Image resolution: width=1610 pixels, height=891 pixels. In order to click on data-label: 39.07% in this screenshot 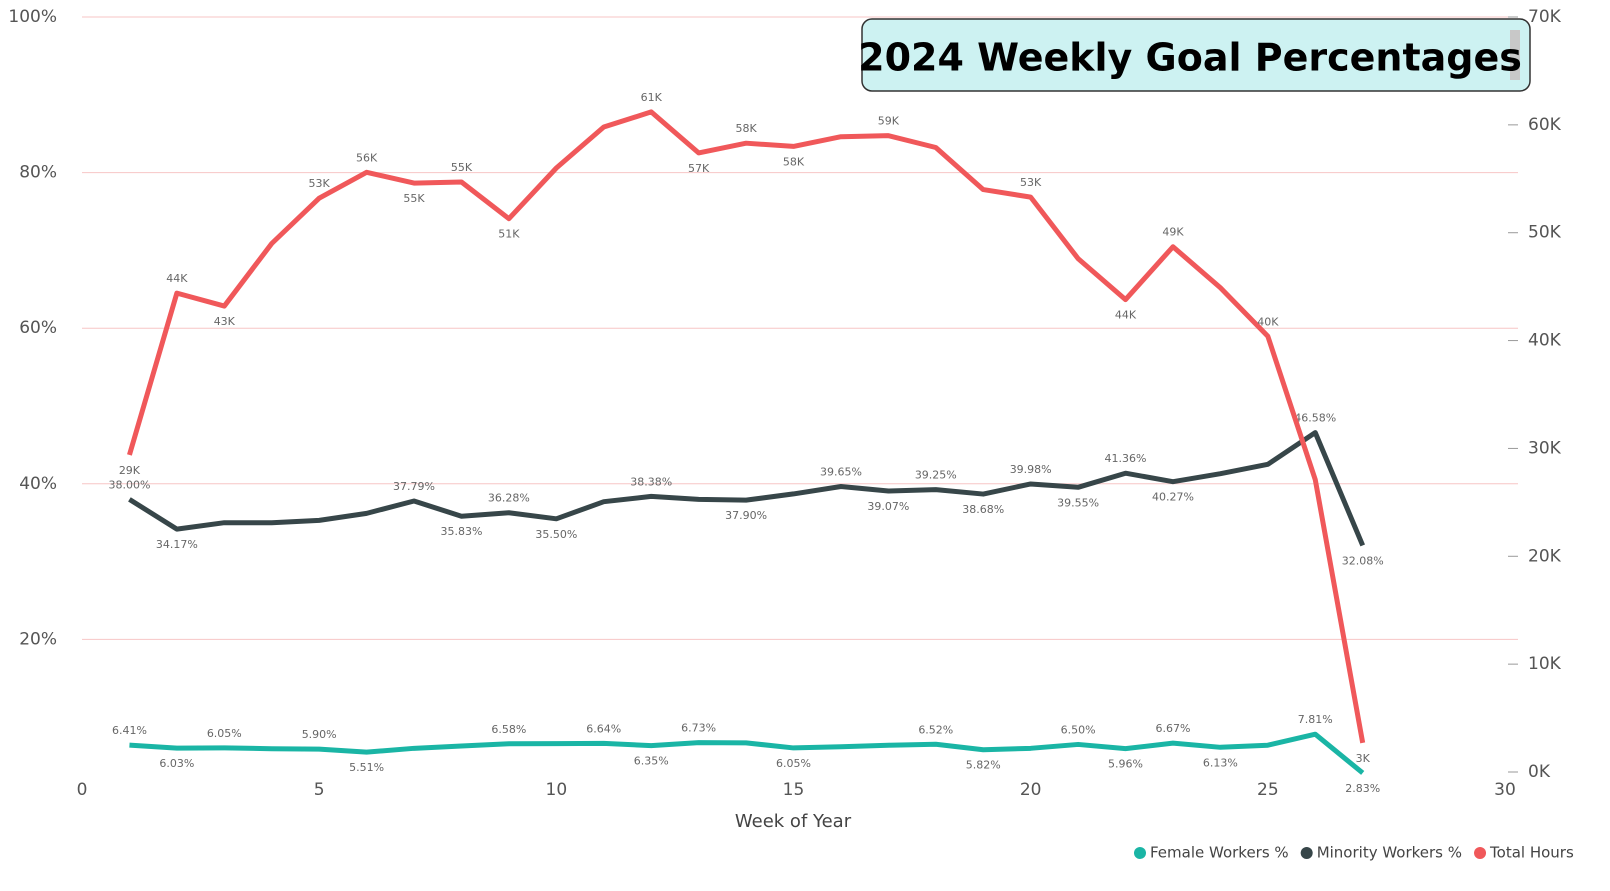, I will do `click(888, 506)`.